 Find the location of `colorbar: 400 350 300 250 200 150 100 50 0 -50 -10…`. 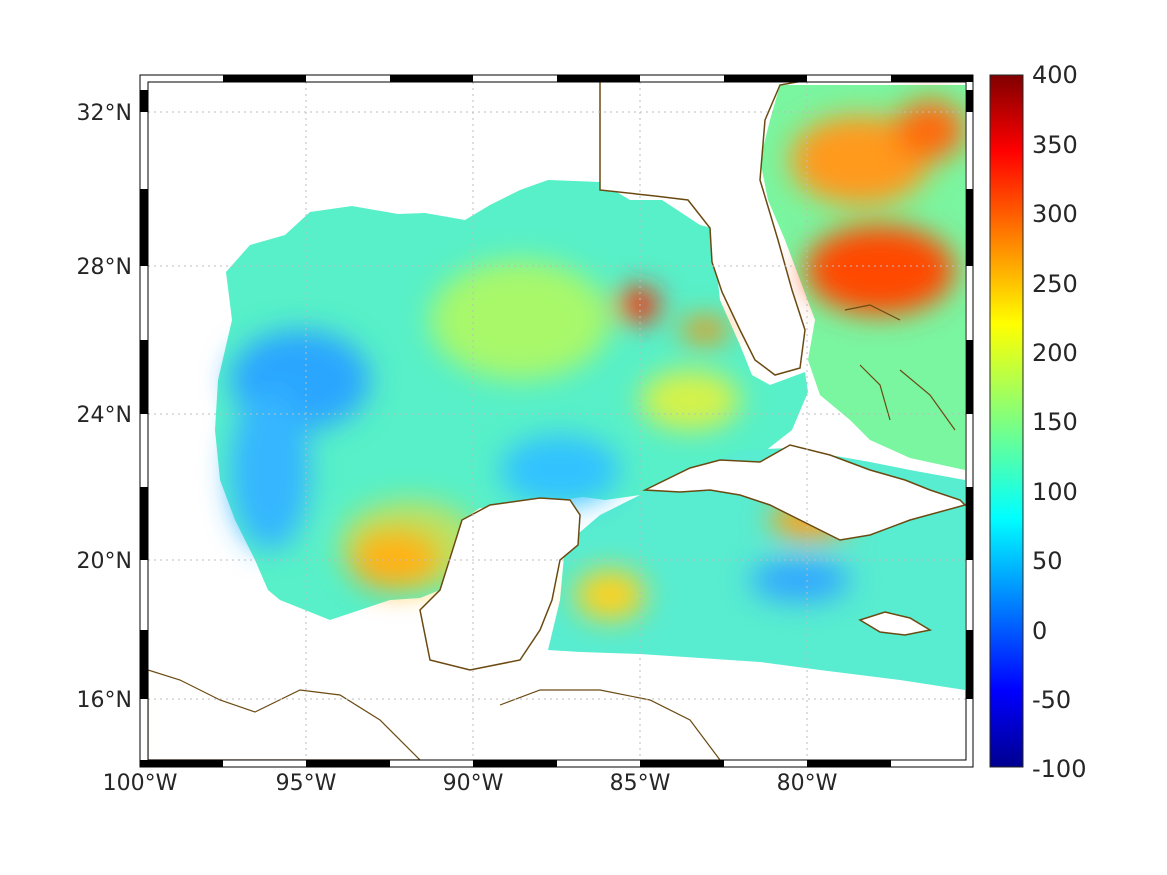

colorbar: 400 350 300 250 200 150 100 50 0 -50 -10… is located at coordinates (1037, 422).